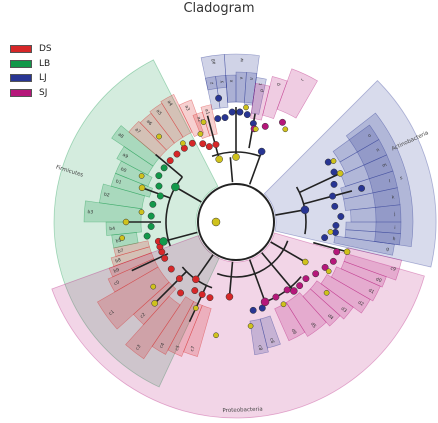  I want to click on node-b5, so click(147, 236).